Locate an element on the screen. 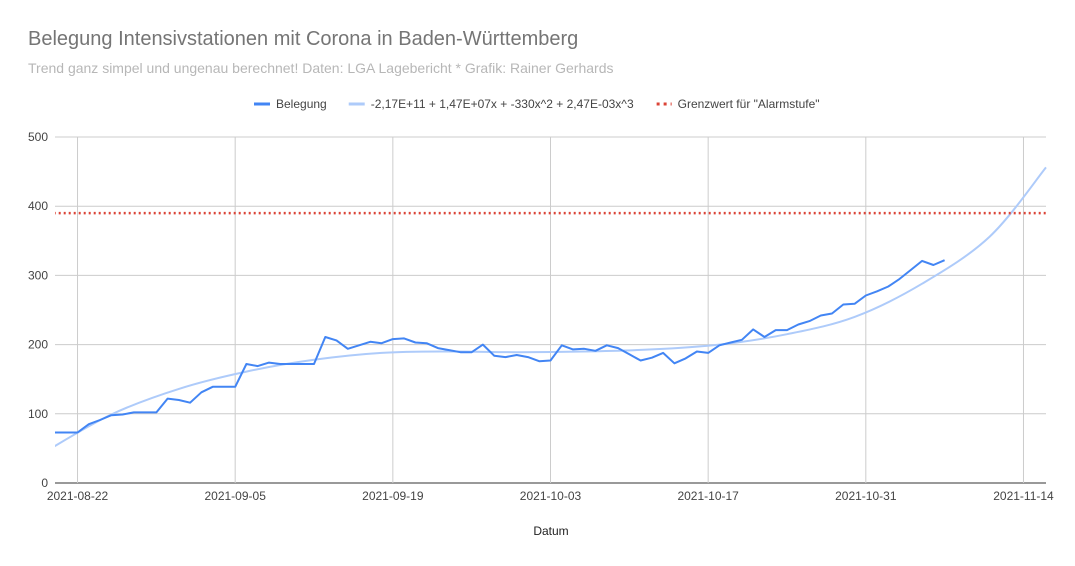 The image size is (1075, 566). legend-item: Grenzwert für "Alarmstufe" is located at coordinates (738, 104).